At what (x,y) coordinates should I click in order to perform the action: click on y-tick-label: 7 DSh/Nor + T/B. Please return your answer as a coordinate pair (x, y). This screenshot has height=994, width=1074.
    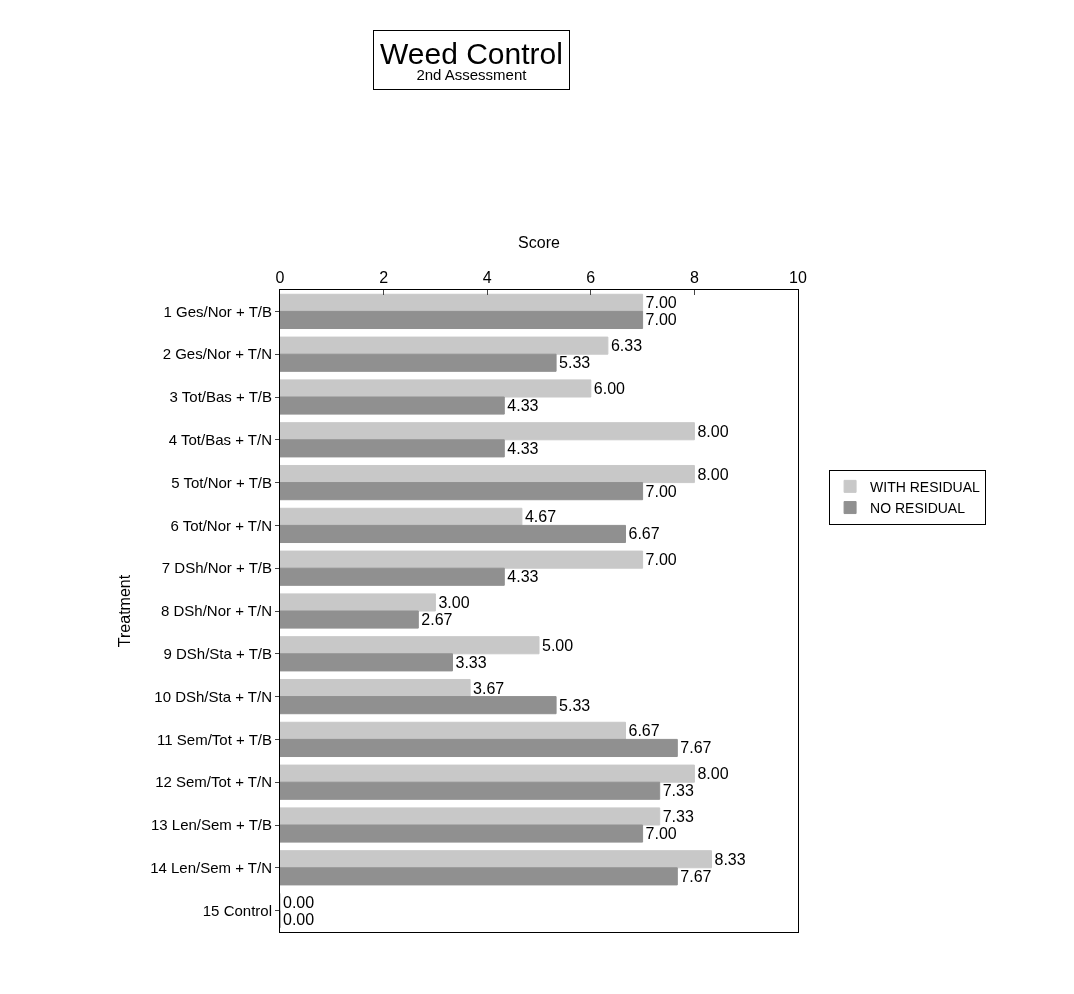
    Looking at the image, I should click on (216, 568).